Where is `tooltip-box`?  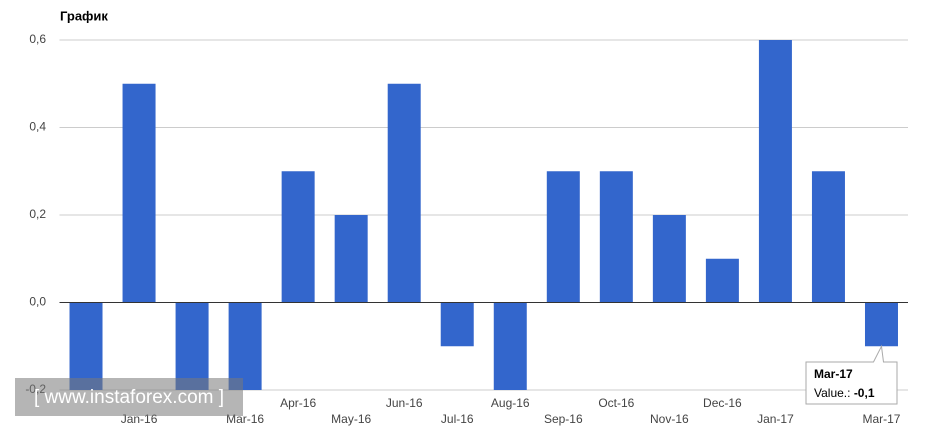 tooltip-box is located at coordinates (851, 374).